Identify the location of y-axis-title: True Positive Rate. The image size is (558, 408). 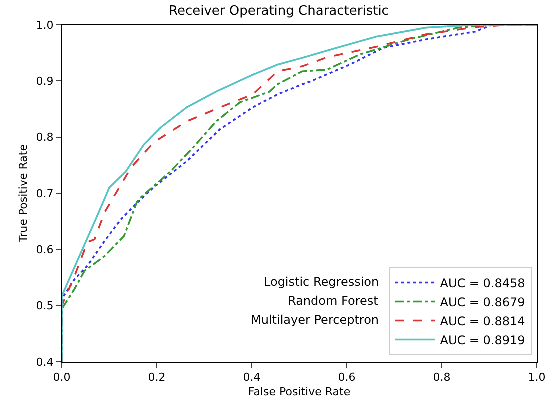
(23, 194).